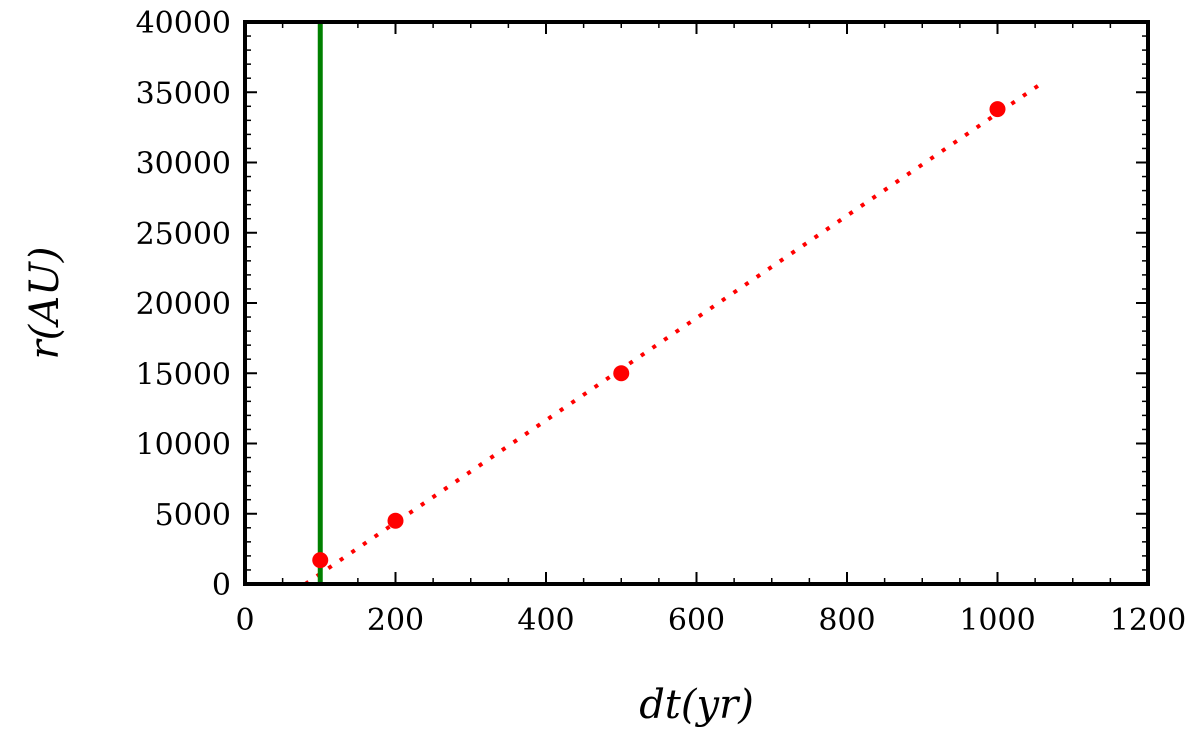  I want to click on y-tick-label: 30000, so click(183, 164).